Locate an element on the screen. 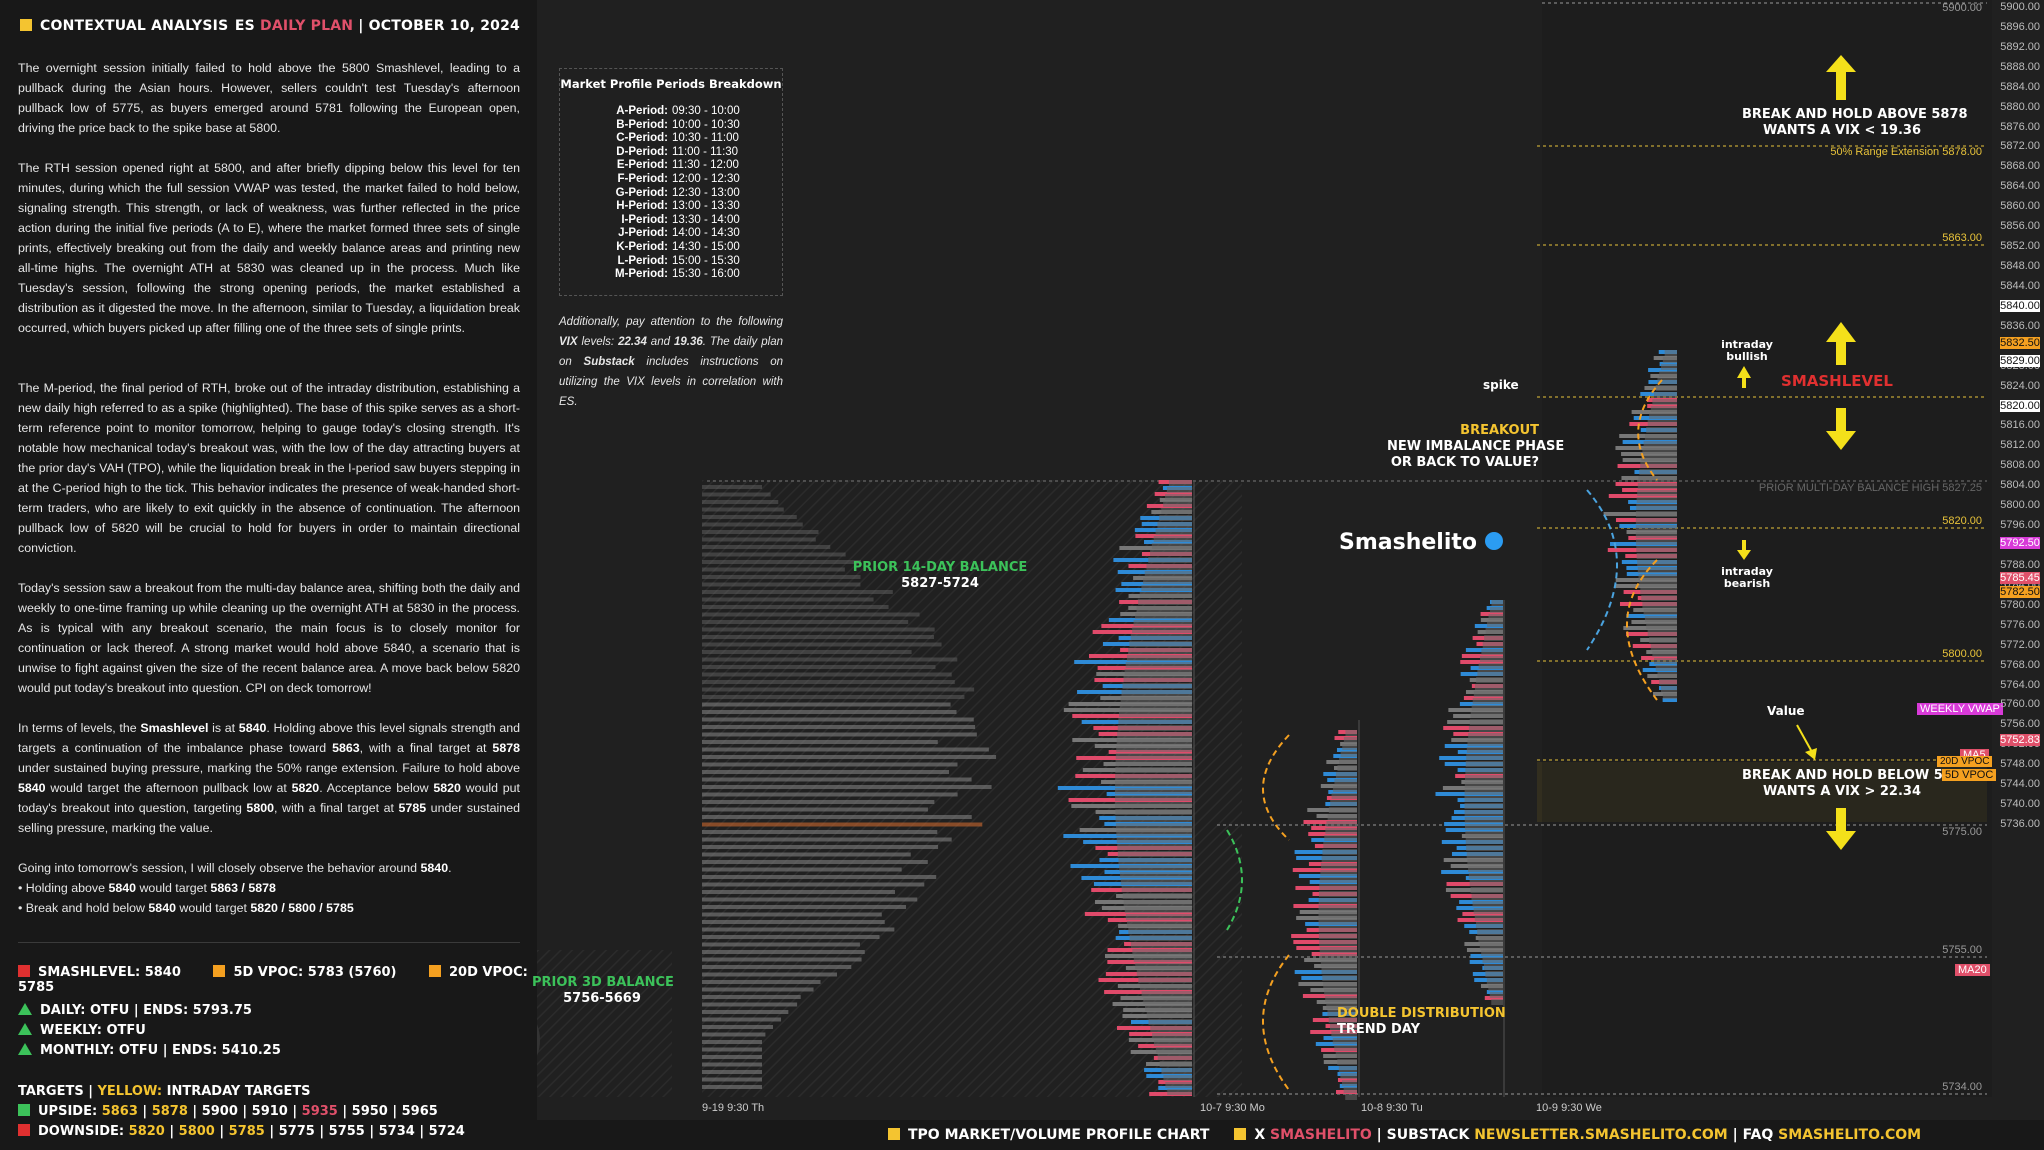 The image size is (2044, 1150). faq-link: SMASHELITO.COM is located at coordinates (1850, 1135).